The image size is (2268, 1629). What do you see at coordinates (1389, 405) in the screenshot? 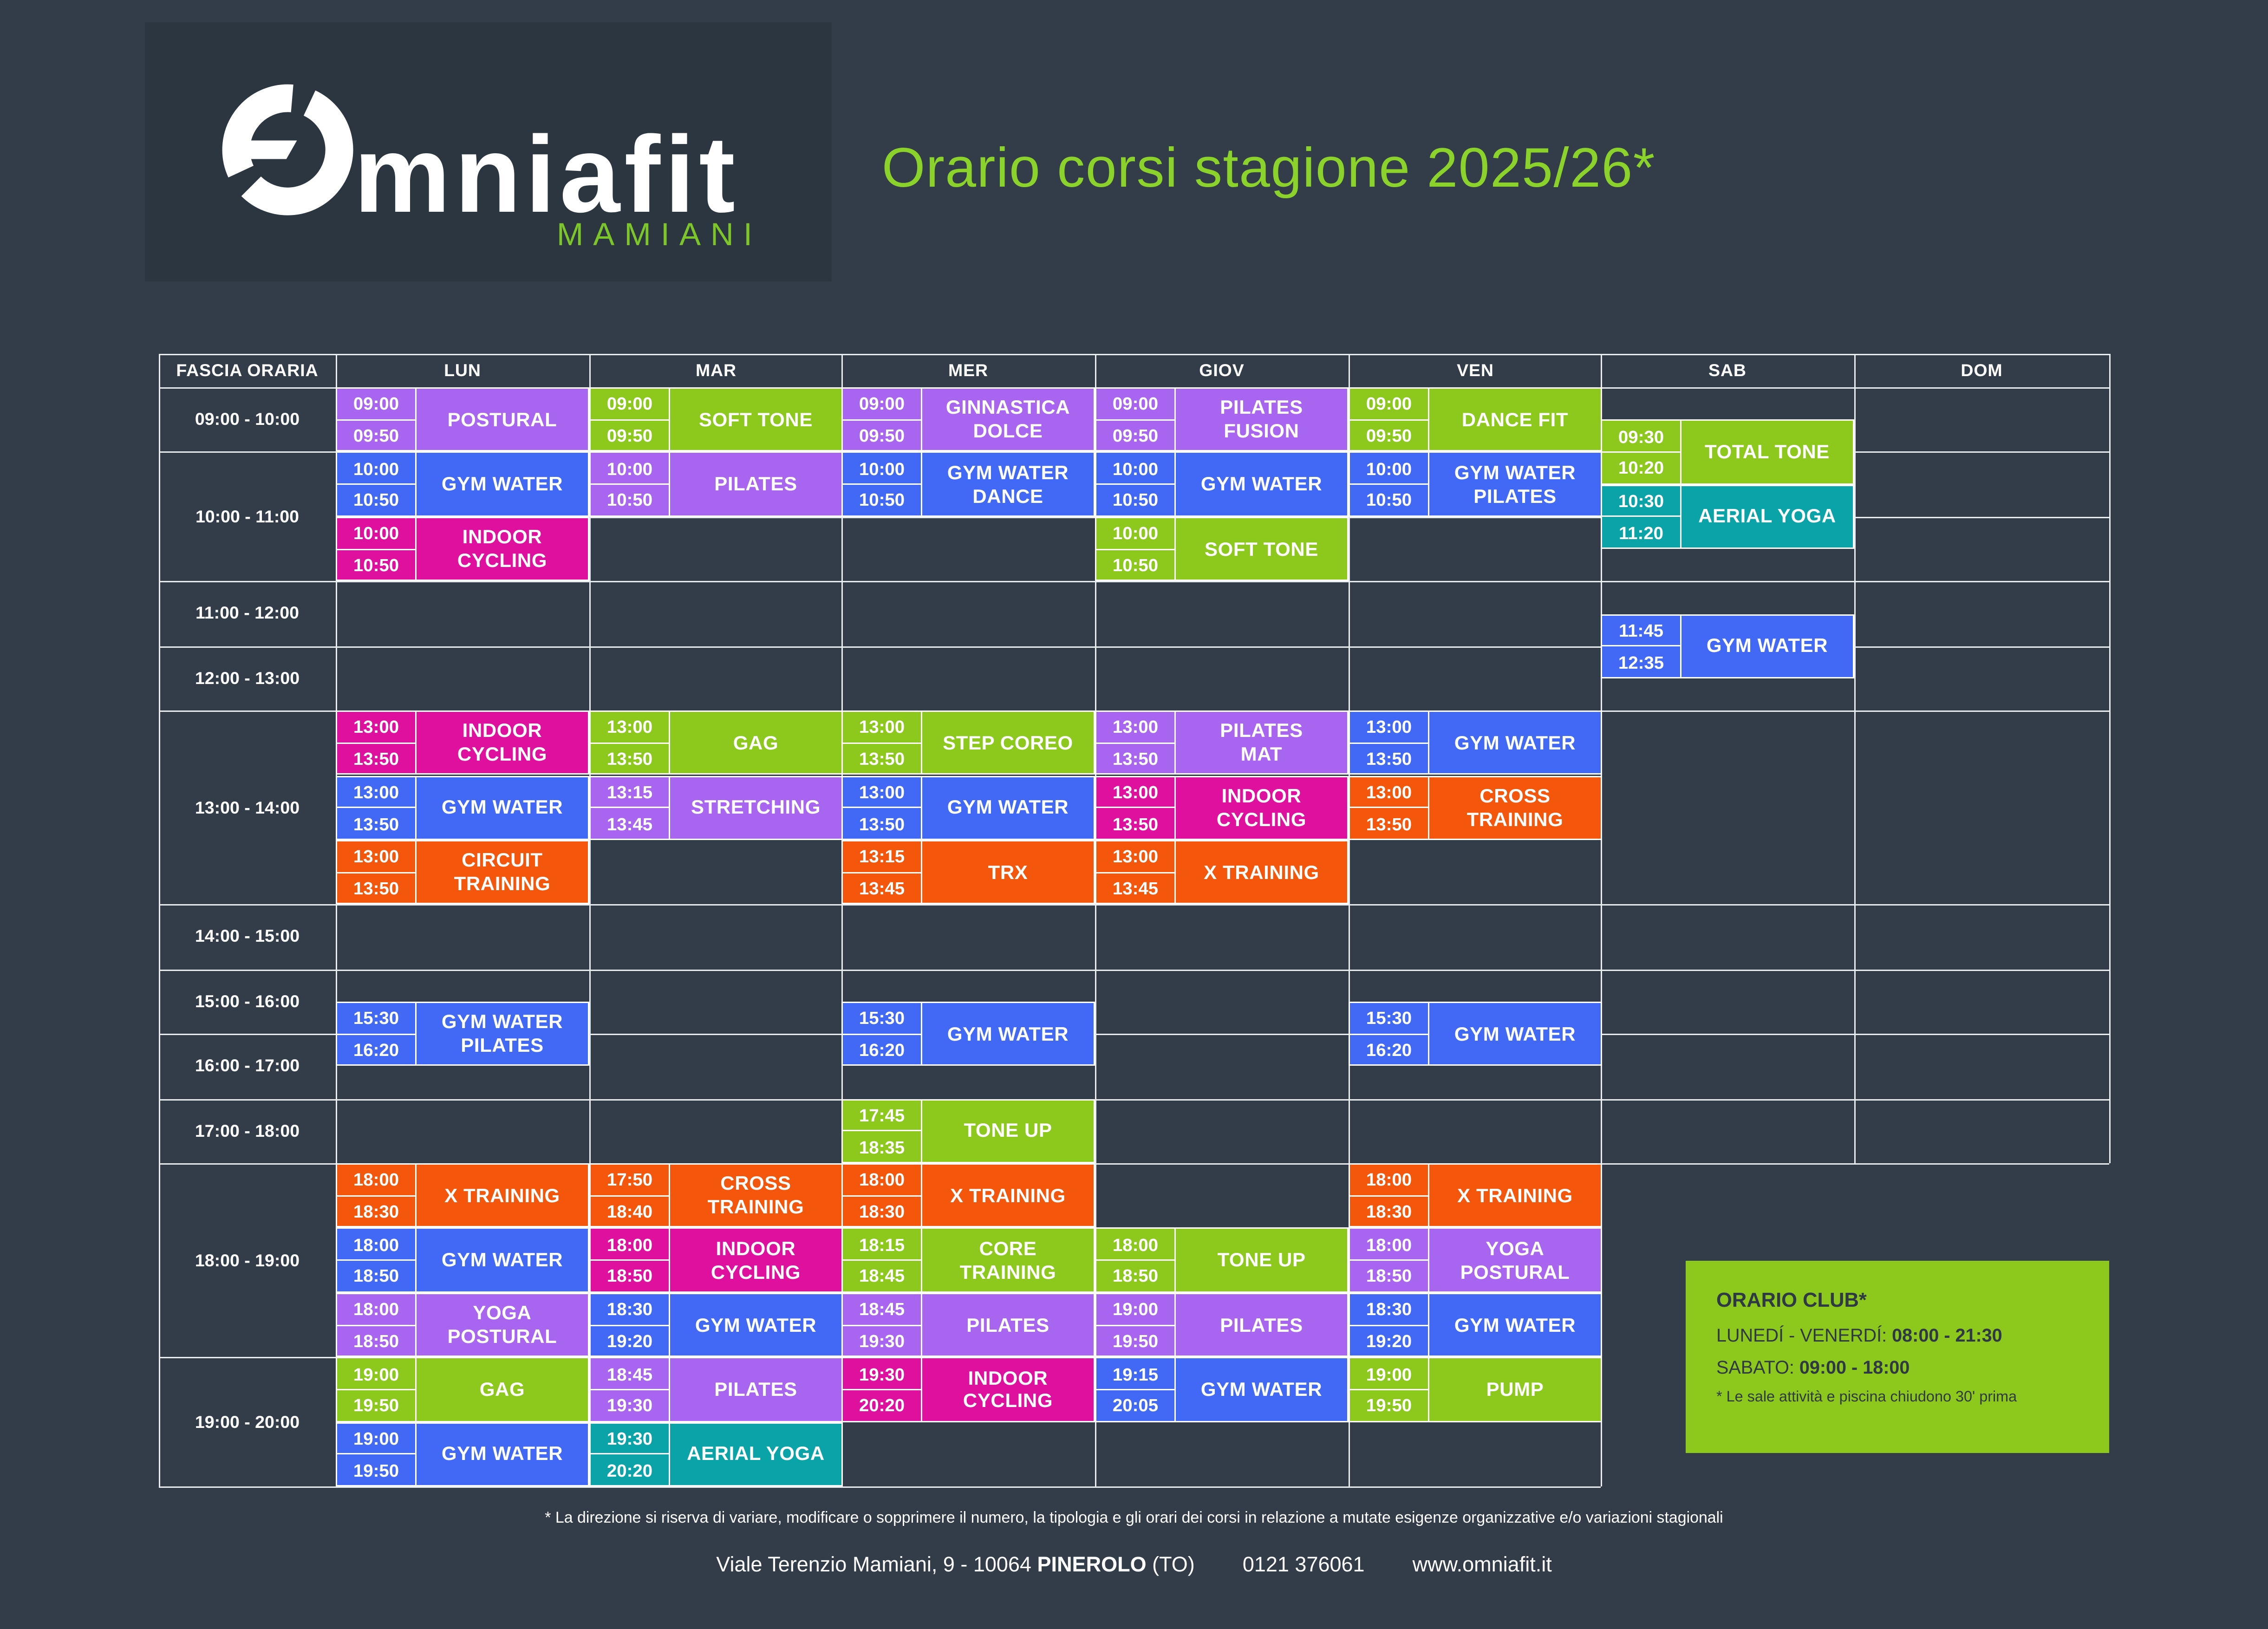
I see `event-start: 09:00` at bounding box center [1389, 405].